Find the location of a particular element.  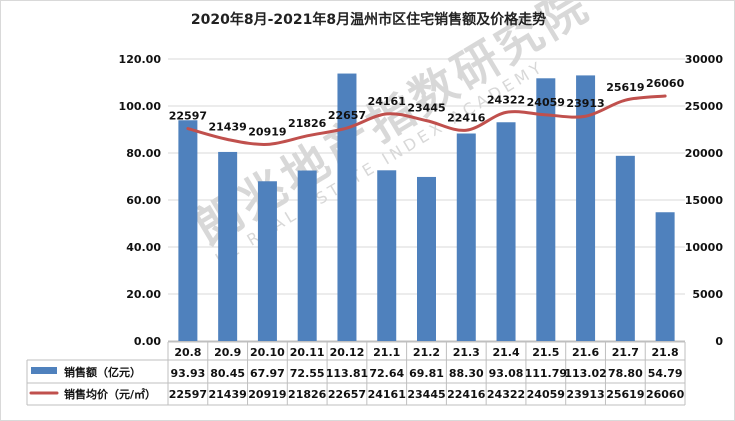

category-label: 21.2 is located at coordinates (426, 352).